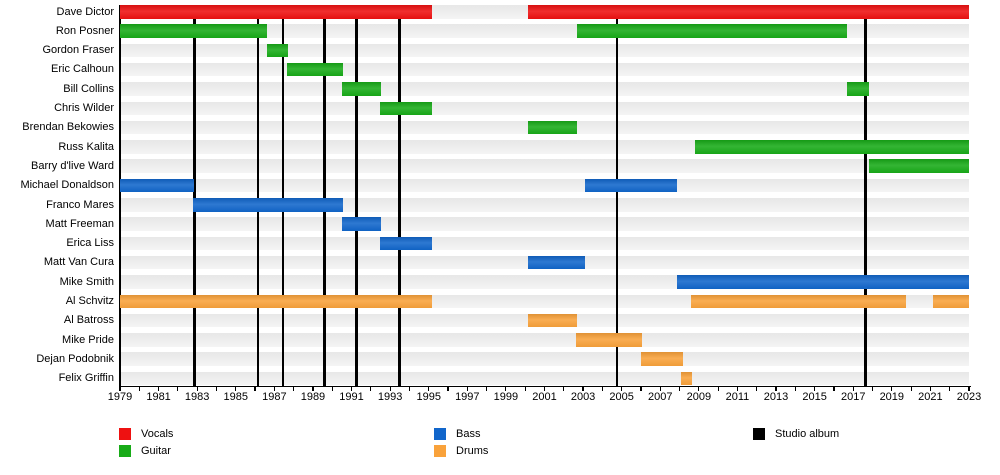  Describe the element at coordinates (86, 146) in the screenshot. I see `member-label: Russ Kalita` at that location.